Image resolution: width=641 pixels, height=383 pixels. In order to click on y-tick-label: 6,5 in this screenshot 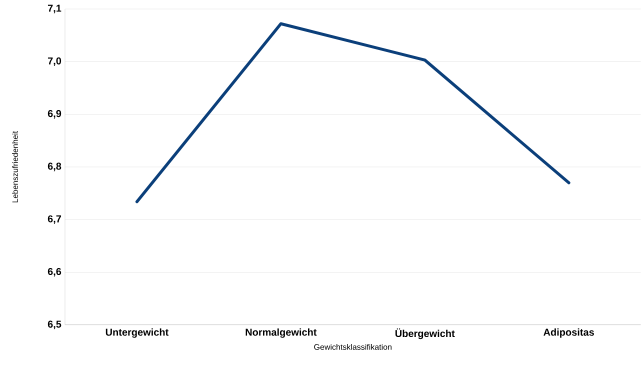, I will do `click(55, 325)`.